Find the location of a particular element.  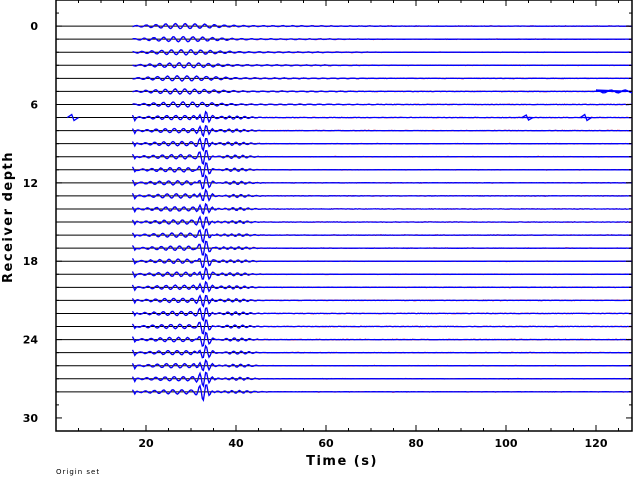

y-axis-title: Receiver depth is located at coordinates (8, 217).